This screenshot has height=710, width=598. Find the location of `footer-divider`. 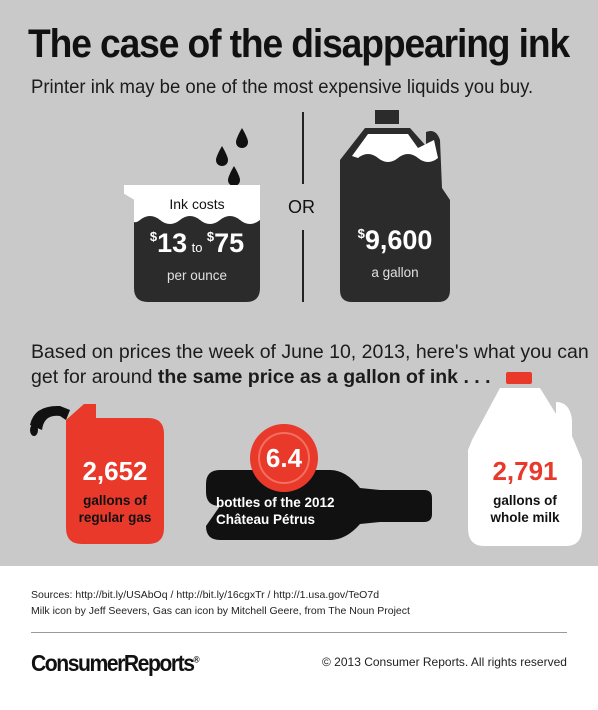

footer-divider is located at coordinates (299, 632).